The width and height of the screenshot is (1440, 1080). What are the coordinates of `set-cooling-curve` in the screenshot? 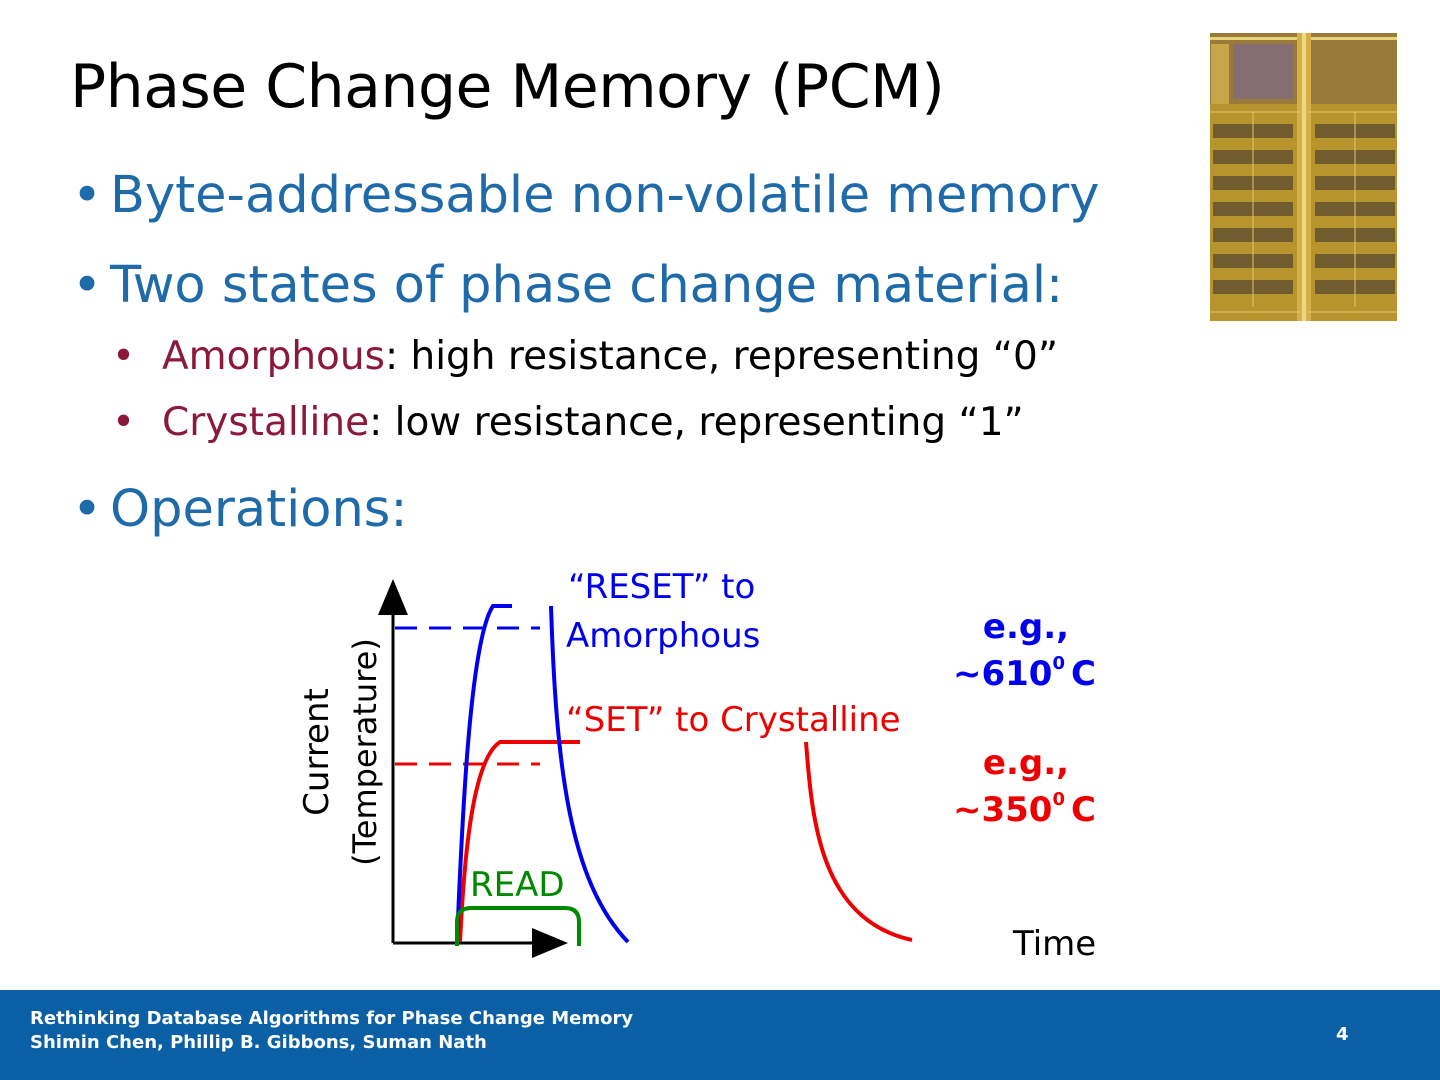 It's located at (858, 841).